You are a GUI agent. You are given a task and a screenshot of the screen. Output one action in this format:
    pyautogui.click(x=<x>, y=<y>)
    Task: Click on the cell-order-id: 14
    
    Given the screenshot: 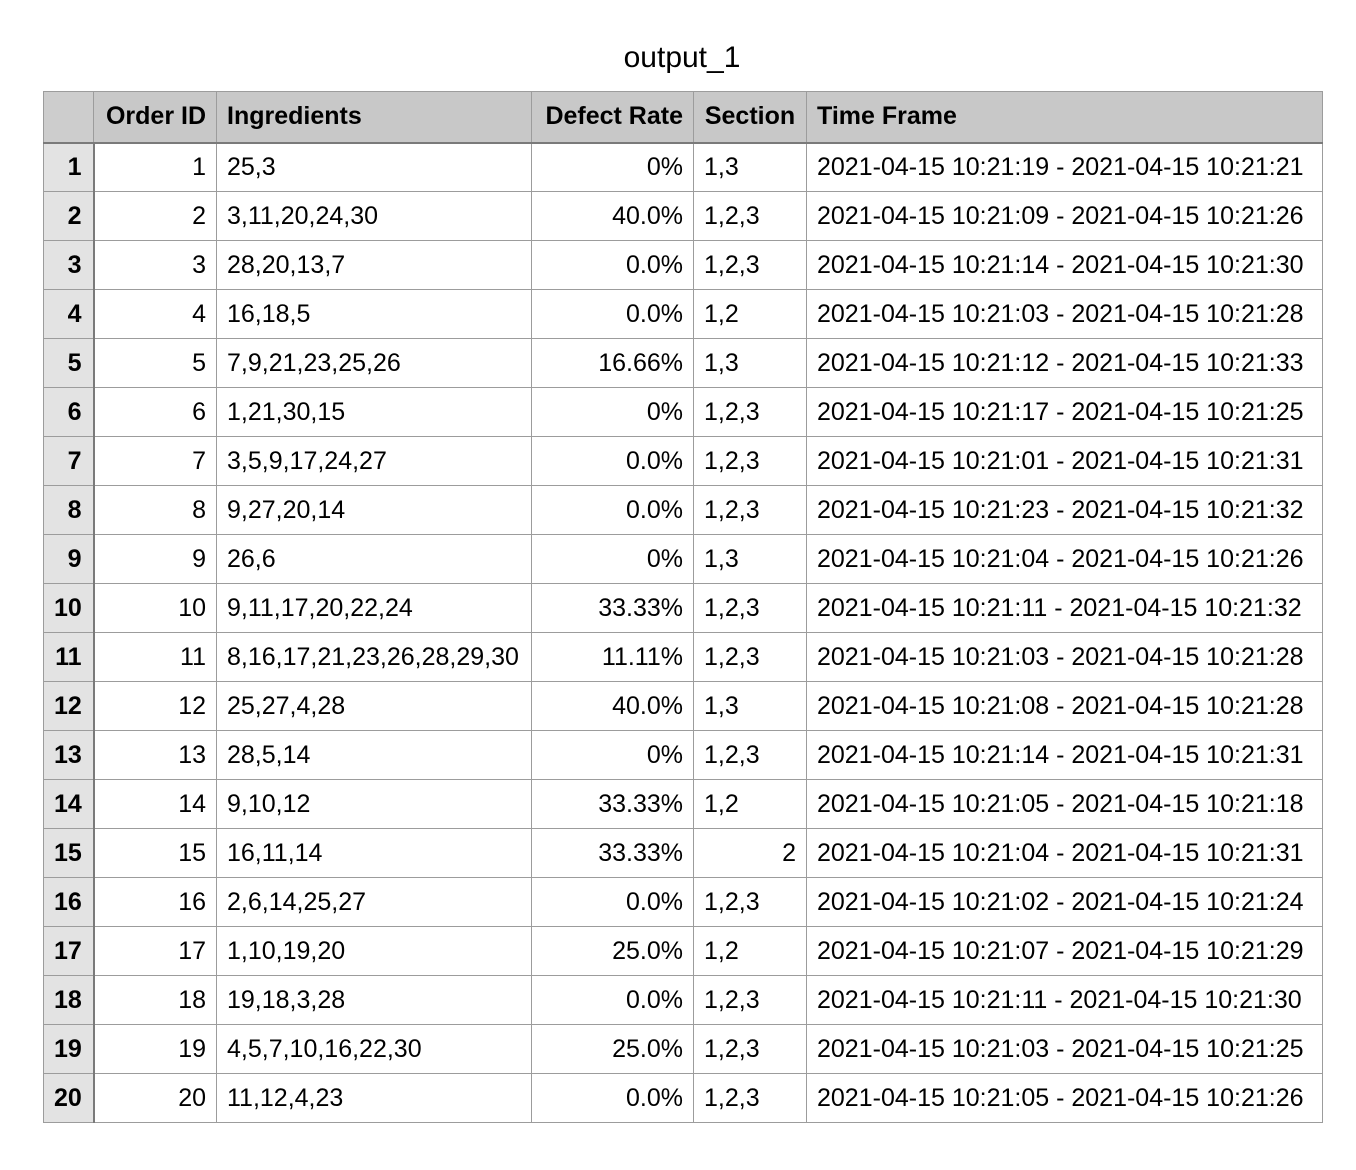 What is the action you would take?
    pyautogui.click(x=155, y=804)
    